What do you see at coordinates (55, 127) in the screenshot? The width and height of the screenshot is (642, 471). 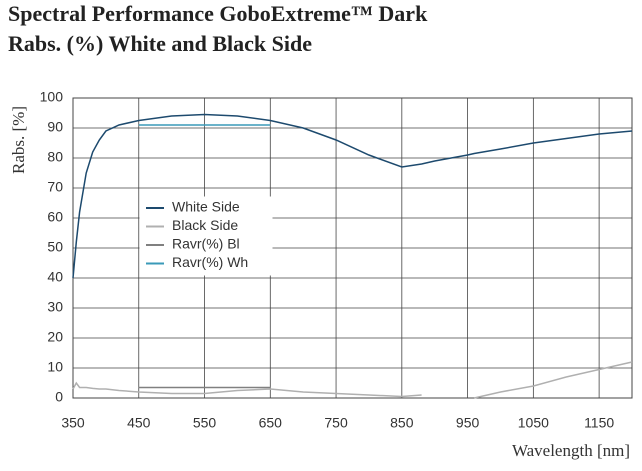 I see `y-tick-label: 90` at bounding box center [55, 127].